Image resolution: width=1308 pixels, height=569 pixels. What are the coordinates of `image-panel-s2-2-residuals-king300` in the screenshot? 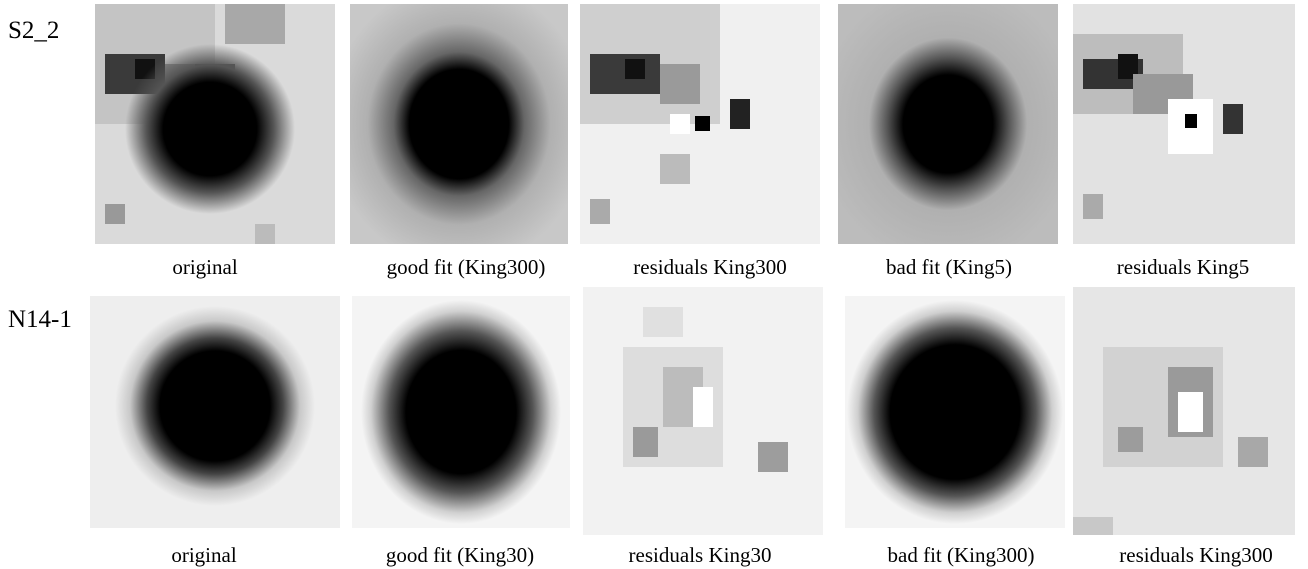 It's located at (700, 124).